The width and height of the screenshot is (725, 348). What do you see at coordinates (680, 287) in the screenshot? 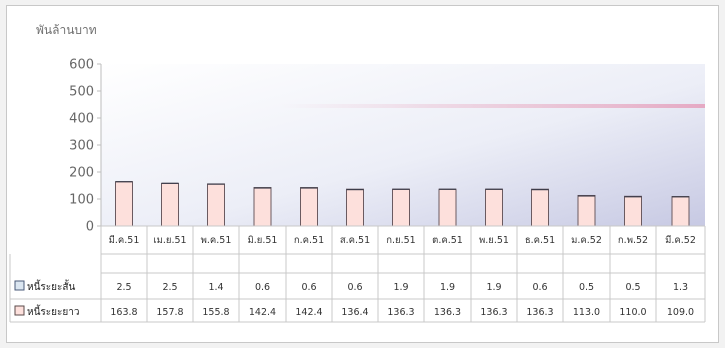
I see `data-table-cell: 1.3` at bounding box center [680, 287].